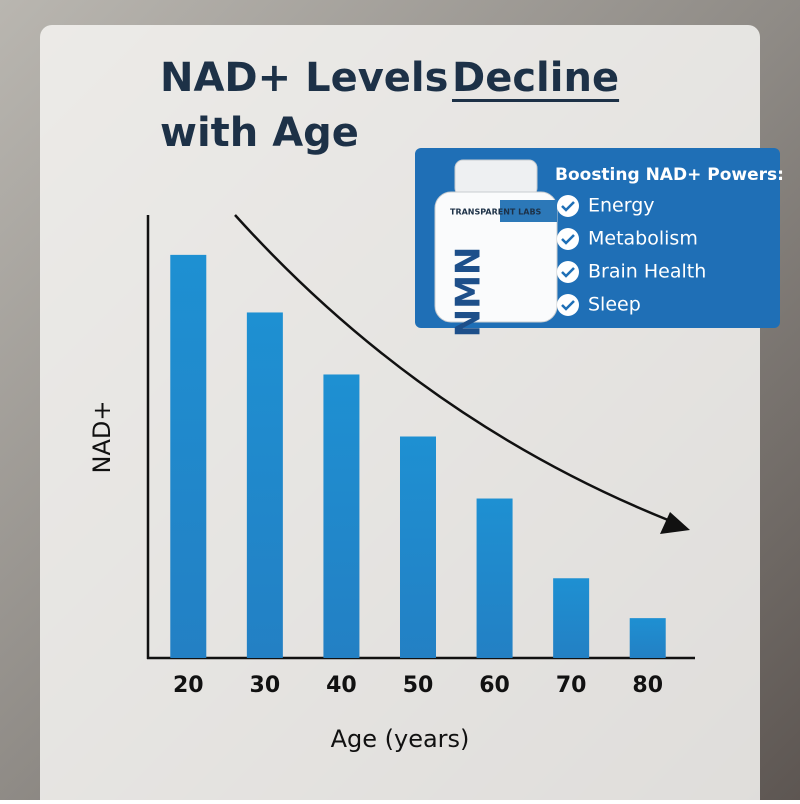  Describe the element at coordinates (647, 272) in the screenshot. I see `callout-item: Brain Health` at that location.